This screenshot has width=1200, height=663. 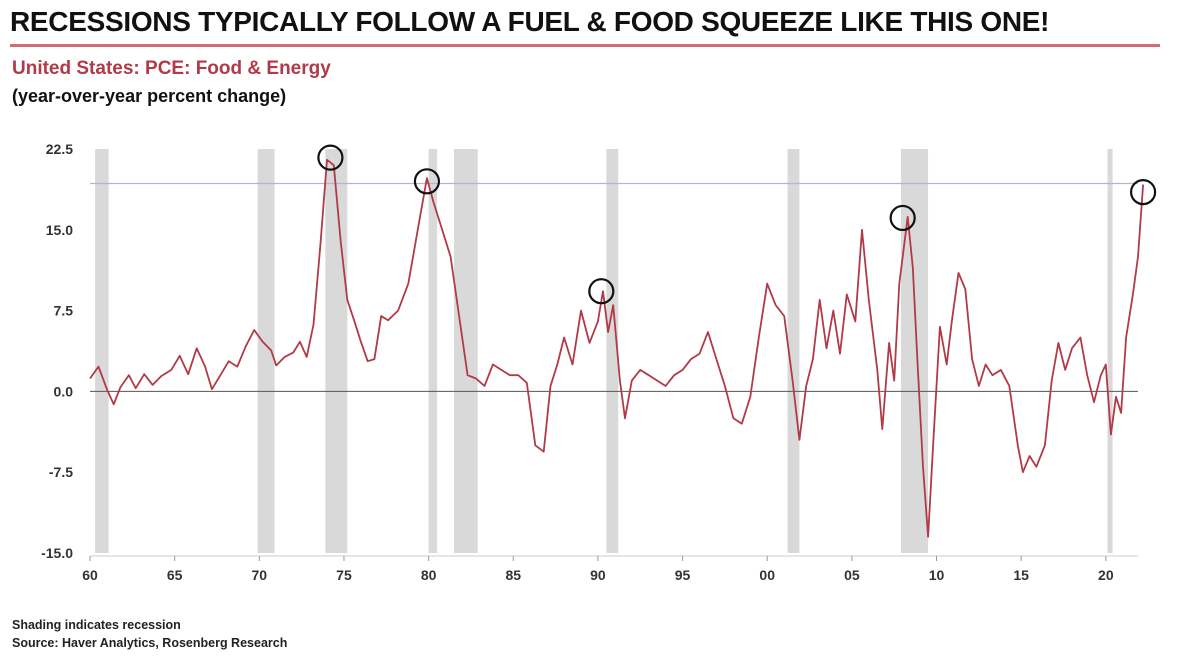 What do you see at coordinates (937, 575) in the screenshot?
I see `x-tick-label: 10` at bounding box center [937, 575].